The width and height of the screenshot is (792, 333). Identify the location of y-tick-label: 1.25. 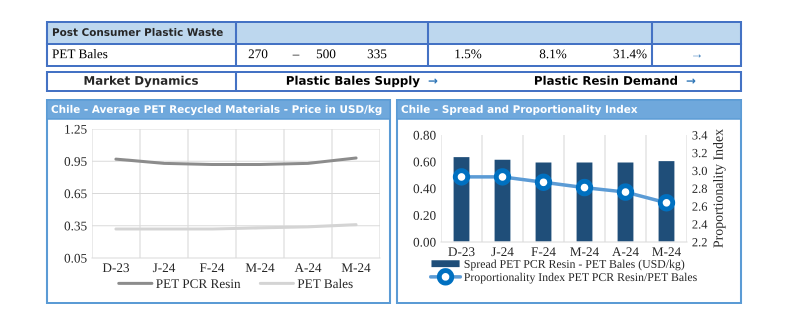
(76, 129).